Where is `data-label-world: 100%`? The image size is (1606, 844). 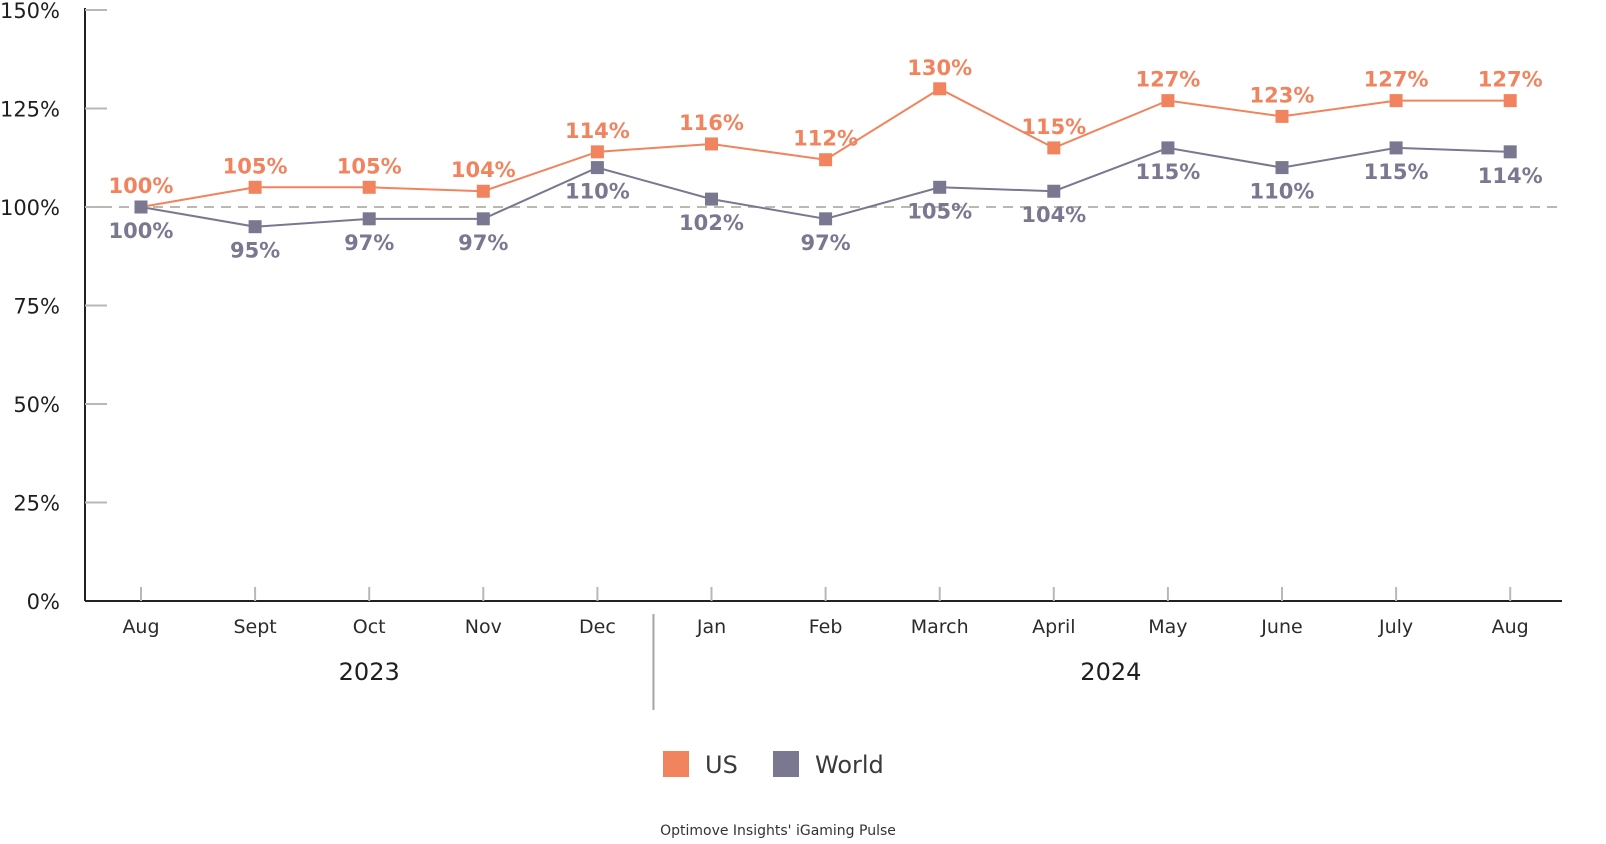
data-label-world: 100% is located at coordinates (141, 231).